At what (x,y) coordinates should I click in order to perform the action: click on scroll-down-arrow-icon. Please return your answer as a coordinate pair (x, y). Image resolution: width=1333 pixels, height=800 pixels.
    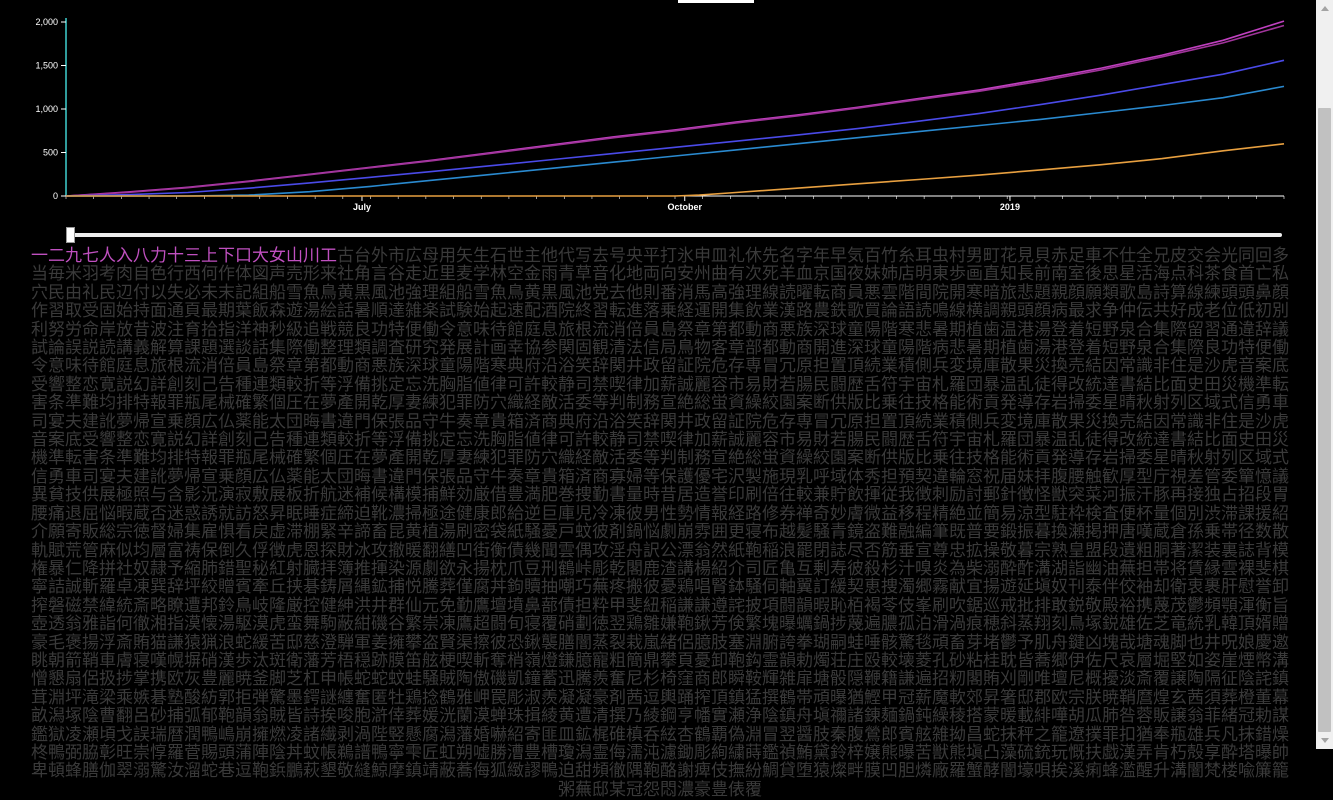
    Looking at the image, I should click on (1325, 740).